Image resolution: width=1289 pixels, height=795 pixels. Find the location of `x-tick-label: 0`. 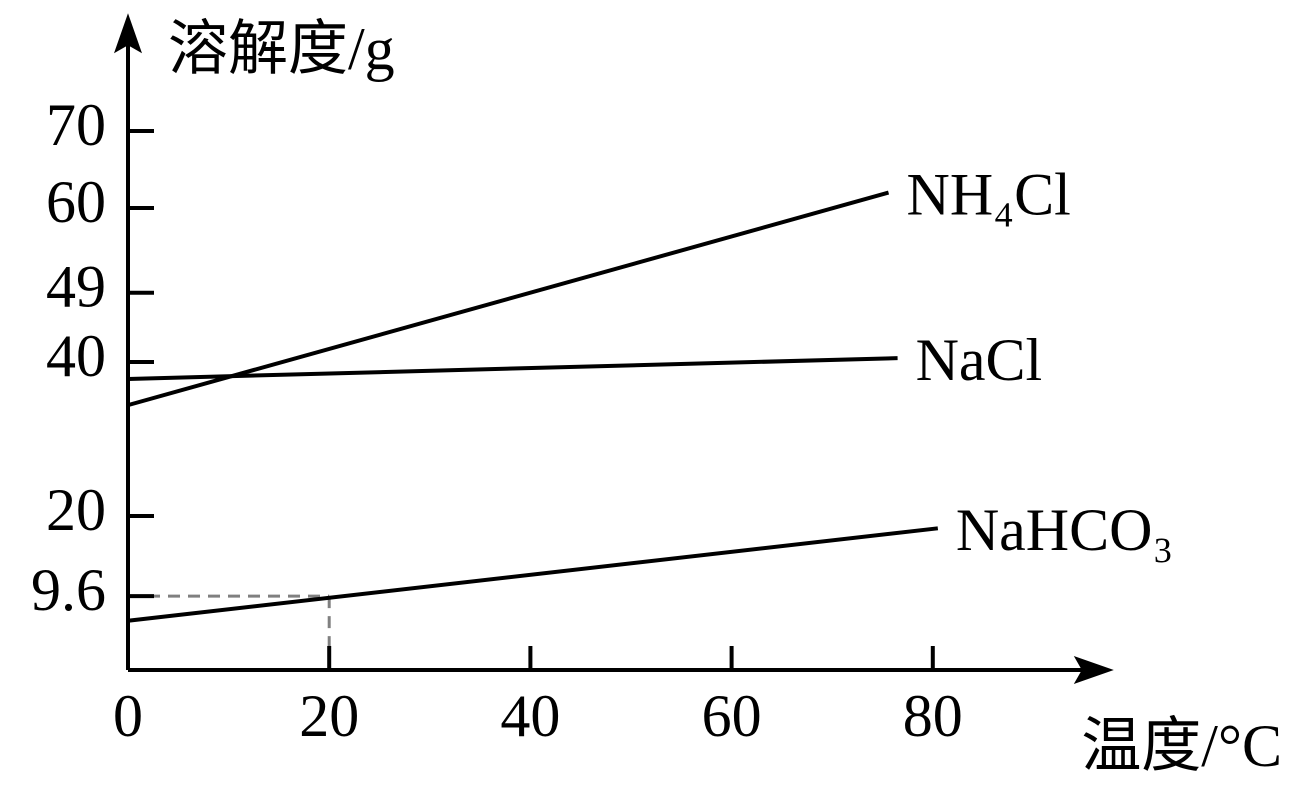

x-tick-label: 0 is located at coordinates (128, 716).